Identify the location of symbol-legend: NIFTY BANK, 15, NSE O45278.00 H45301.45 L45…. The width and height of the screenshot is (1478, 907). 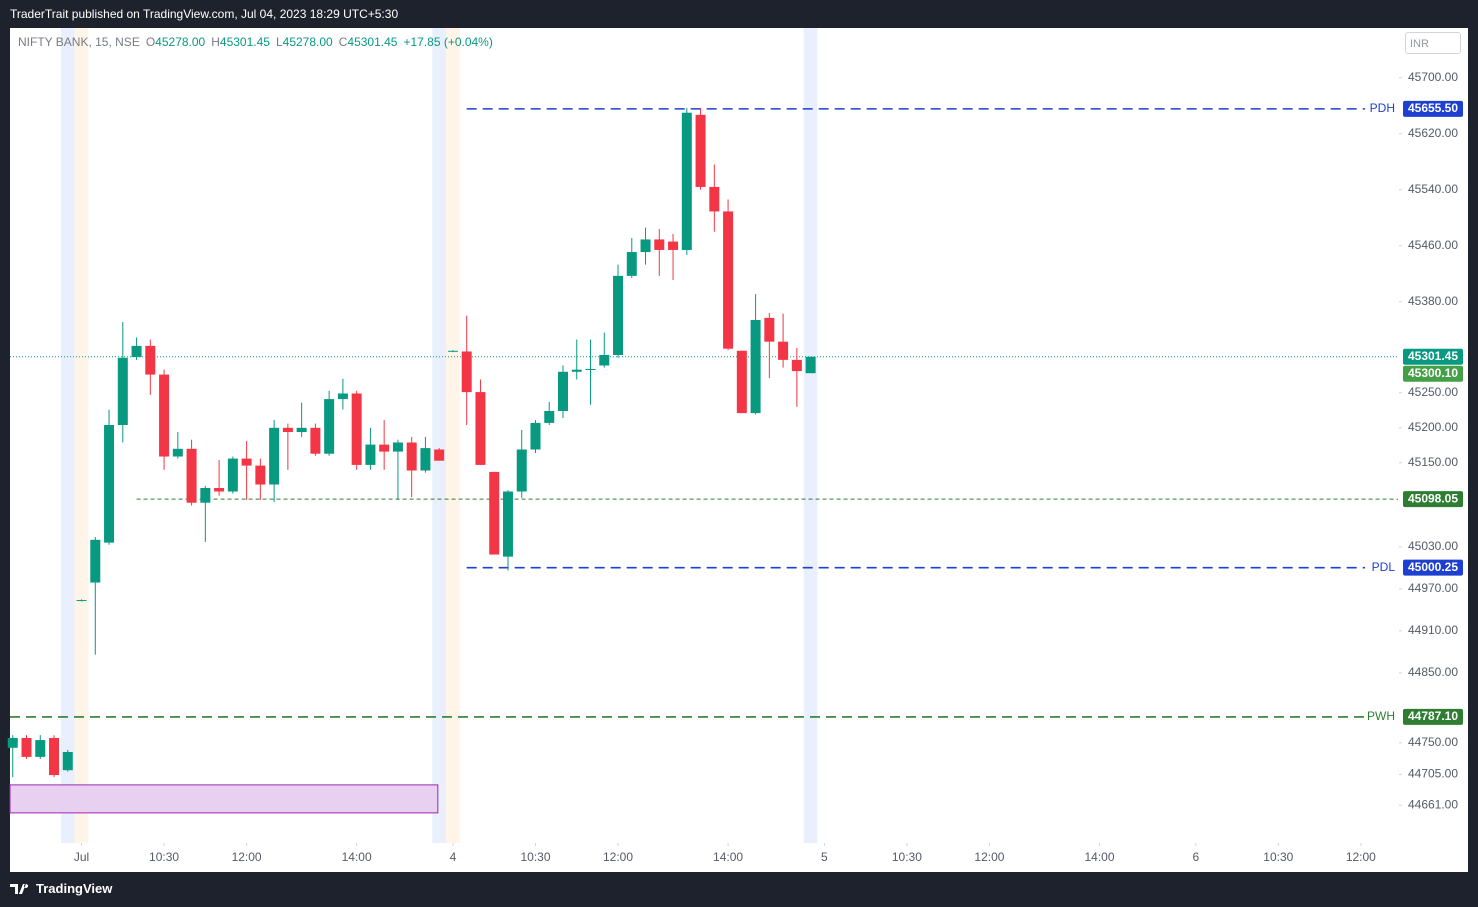
(258, 42).